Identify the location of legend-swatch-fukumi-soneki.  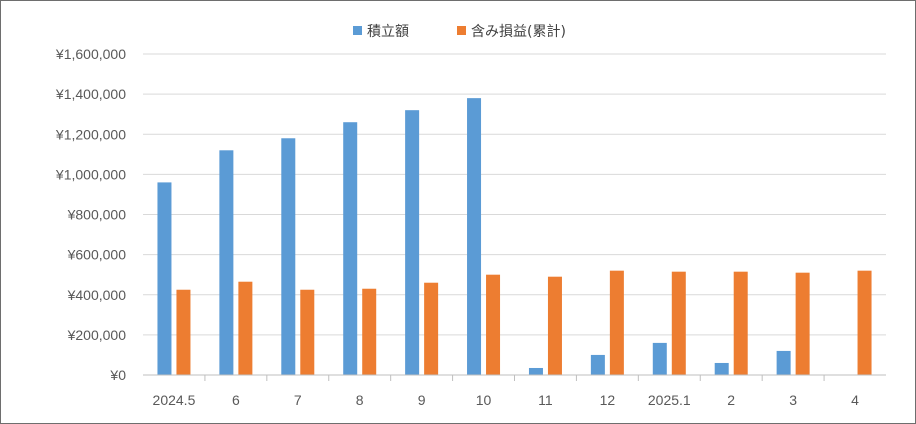
(461, 30).